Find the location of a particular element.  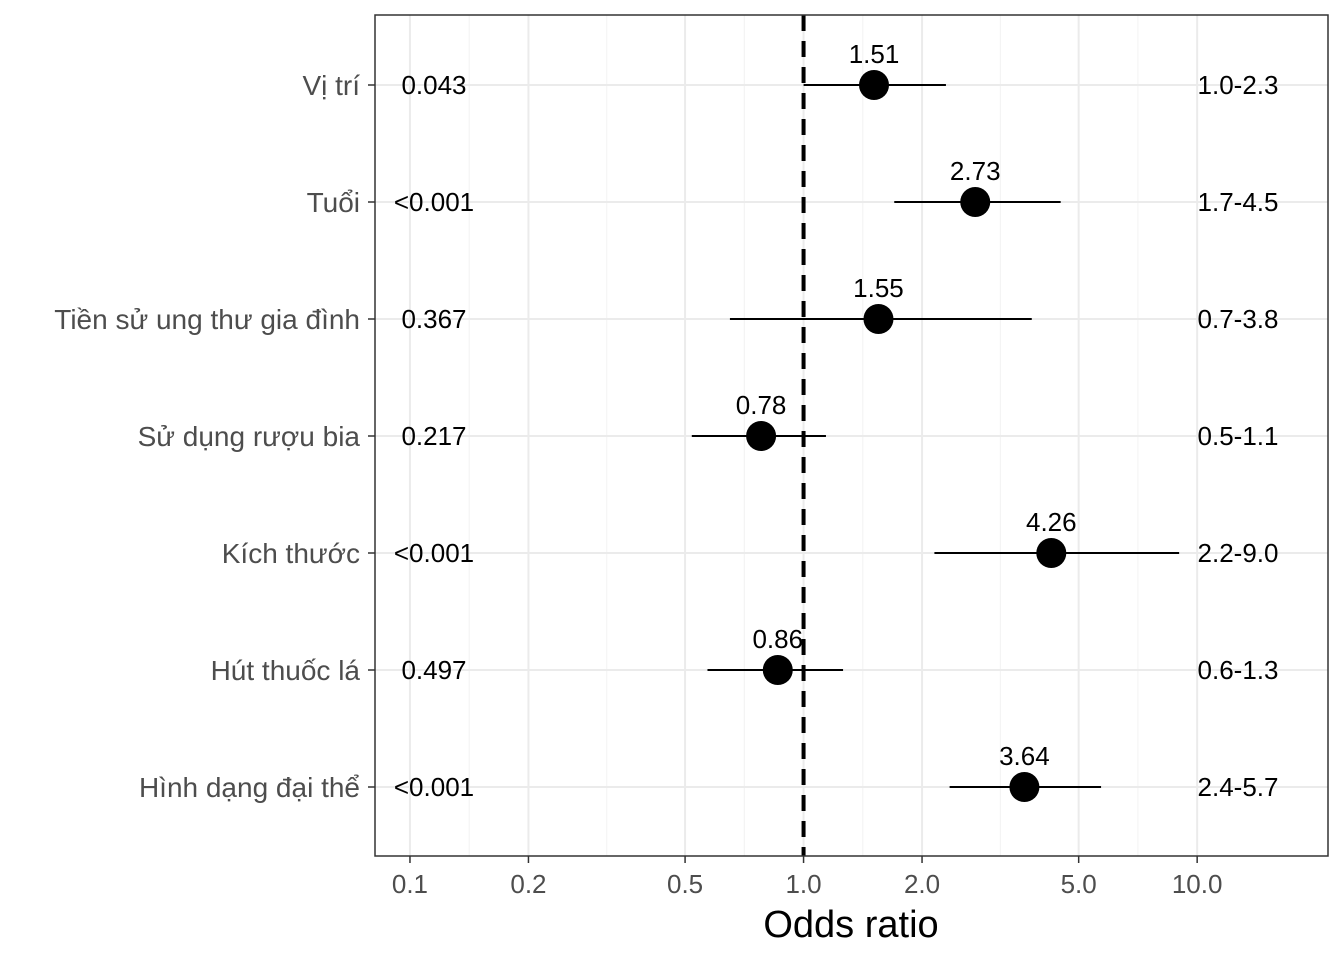

or-data-label: 1.55 is located at coordinates (878, 288).